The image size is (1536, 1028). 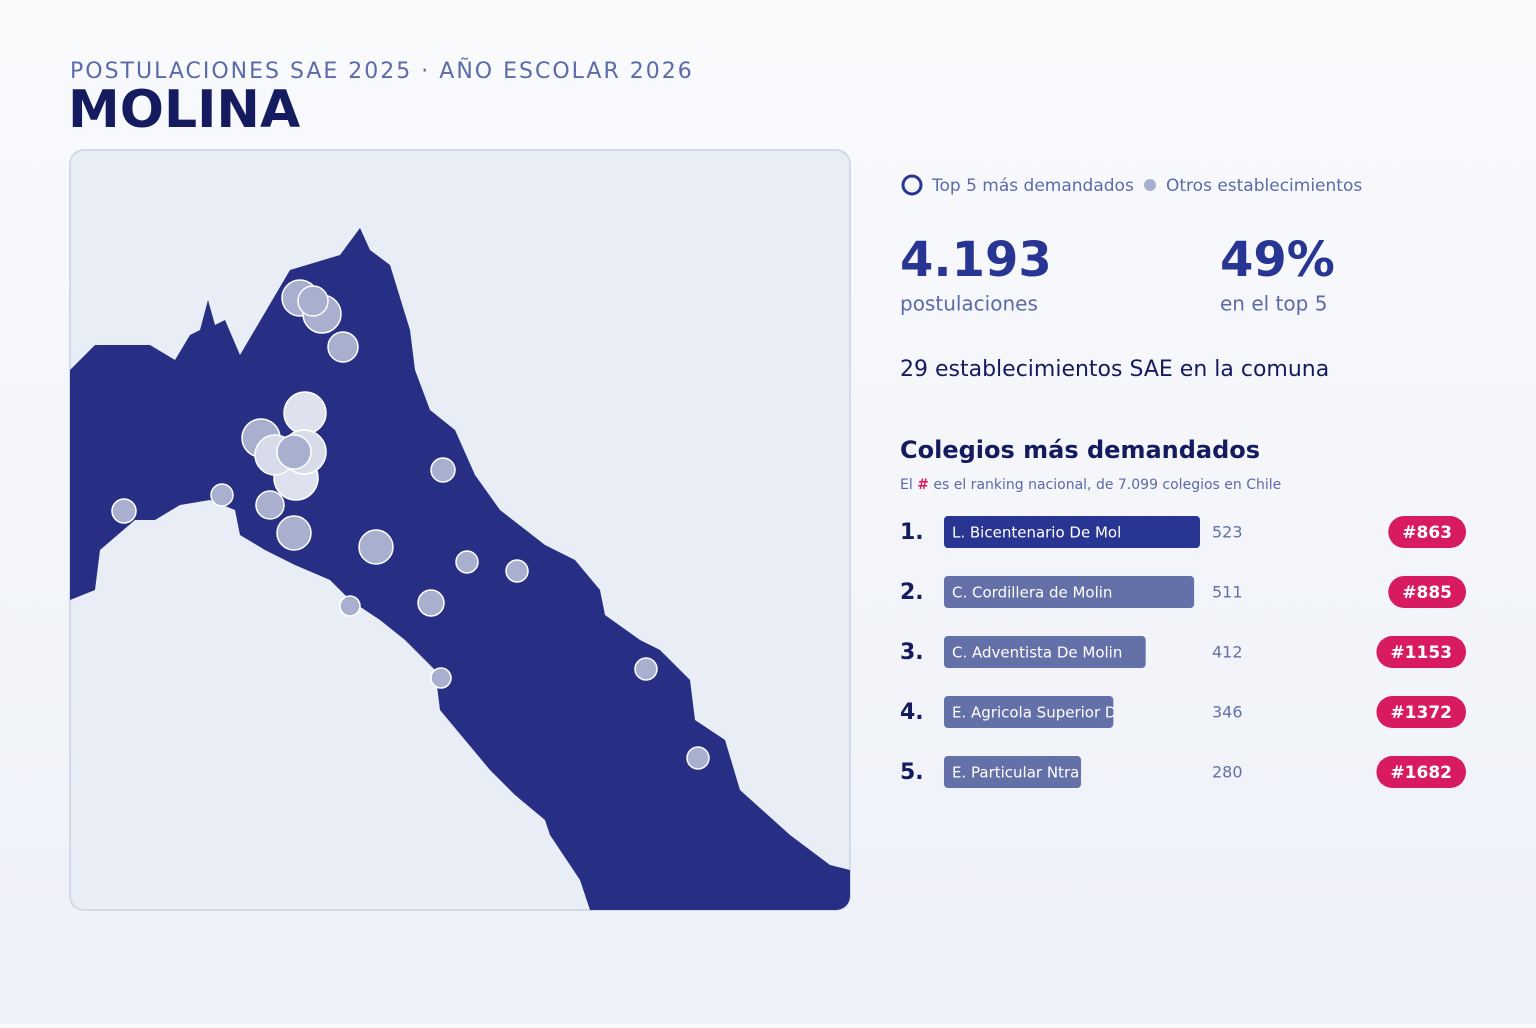 I want to click on rank: 5., so click(x=912, y=772).